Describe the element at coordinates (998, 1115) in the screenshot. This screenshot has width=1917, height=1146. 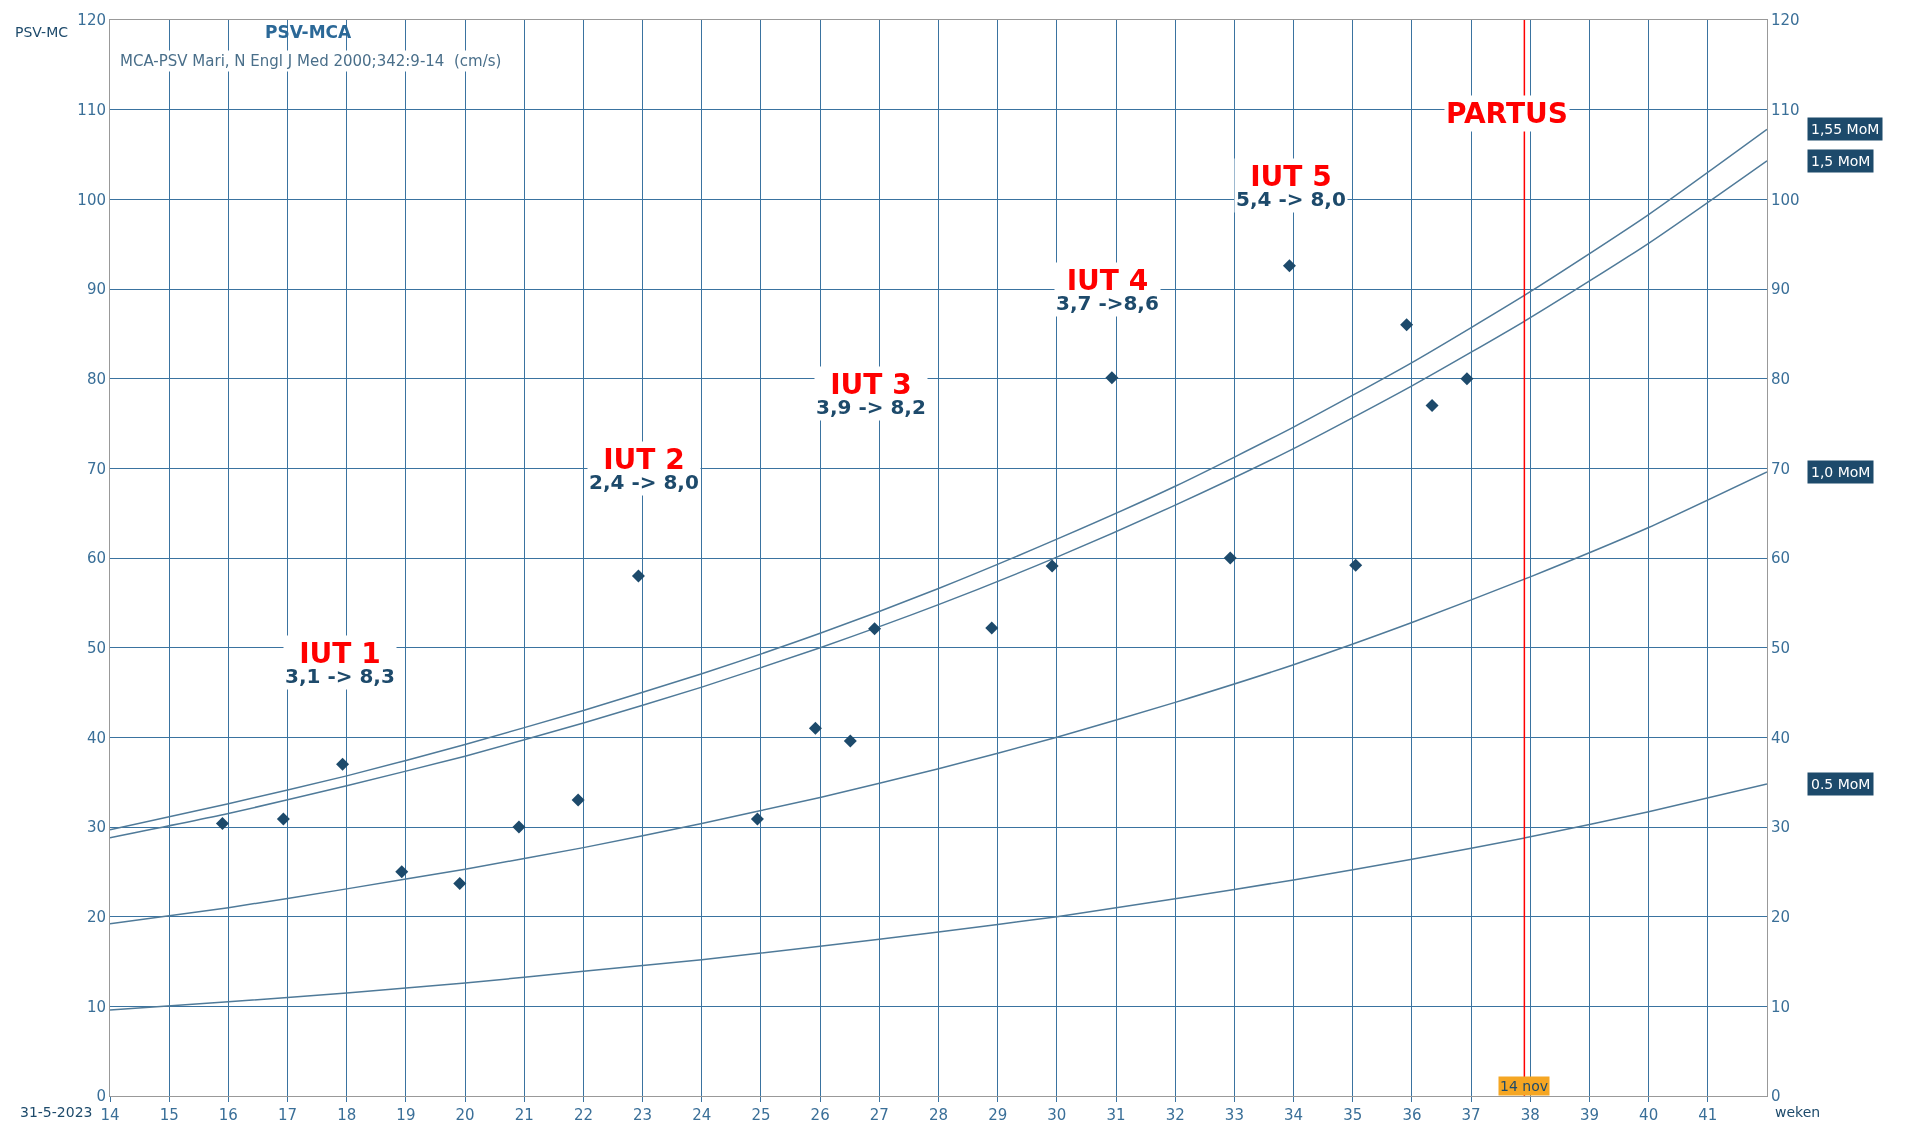
I see `x-tick-label: 29` at that location.